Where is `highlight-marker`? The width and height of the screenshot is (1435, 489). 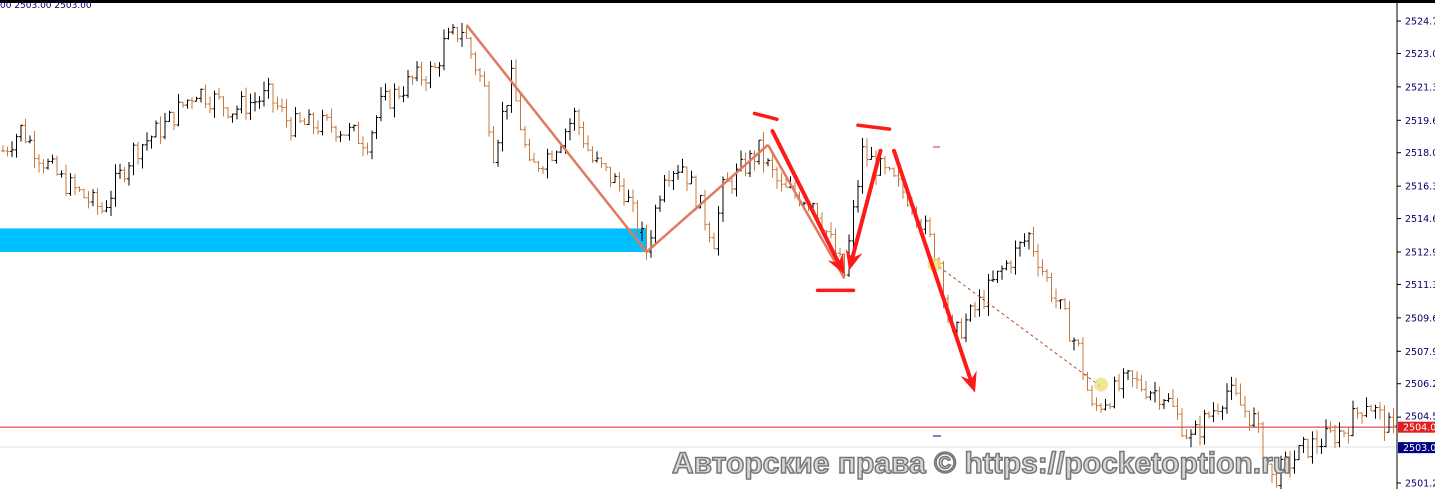
highlight-marker is located at coordinates (1101, 384).